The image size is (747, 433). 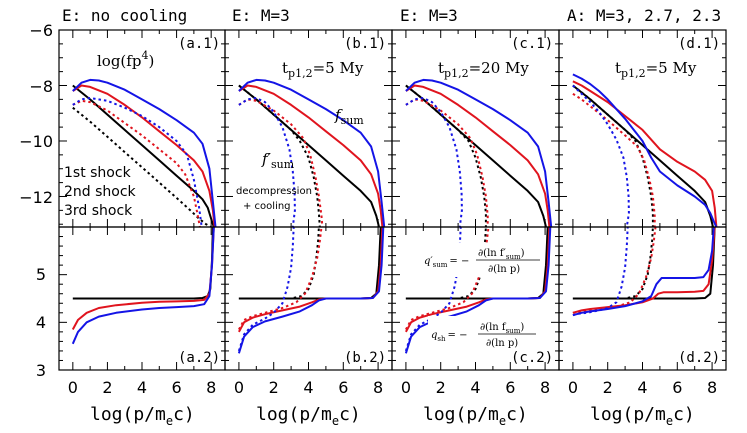 What do you see at coordinates (492, 253) in the screenshot?
I see `formula-q-prime-num-main: ∂(ln f′` at bounding box center [492, 253].